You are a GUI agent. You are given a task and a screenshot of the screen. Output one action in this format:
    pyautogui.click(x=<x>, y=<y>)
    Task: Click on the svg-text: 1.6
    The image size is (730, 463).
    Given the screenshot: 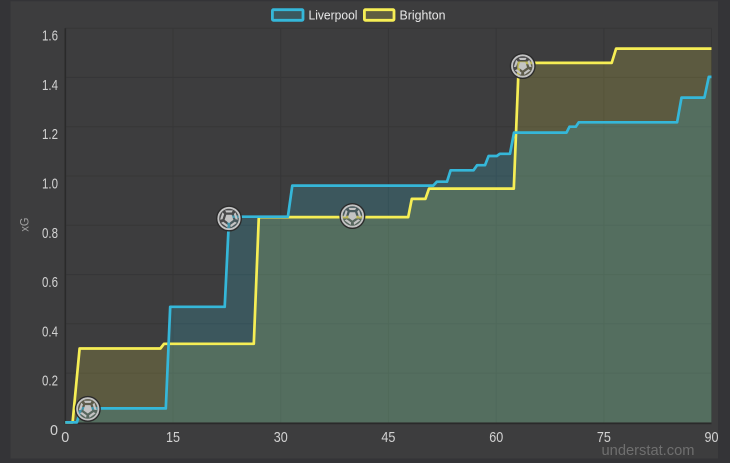 What is the action you would take?
    pyautogui.click(x=50, y=36)
    